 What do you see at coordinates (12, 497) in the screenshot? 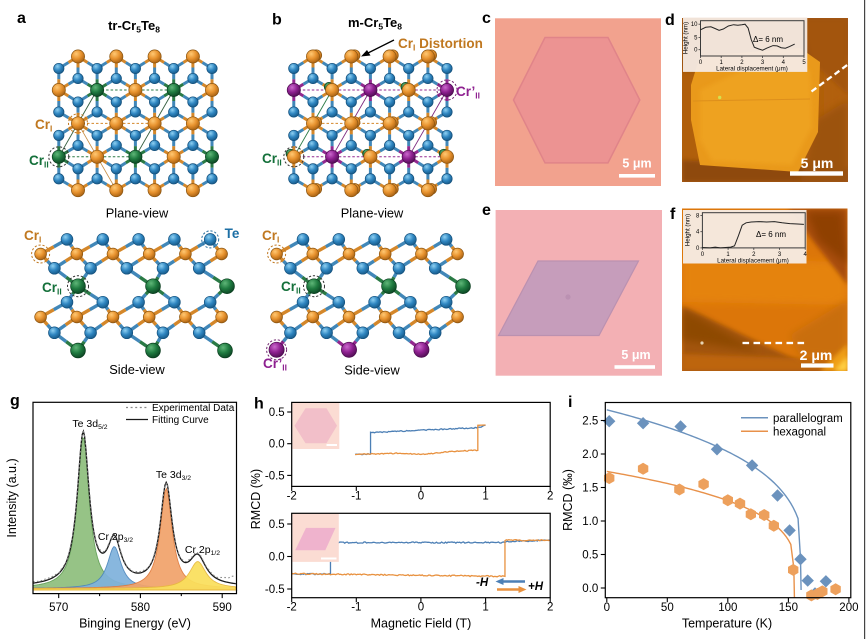
I see `svg-text: Intensity (a.u.)` at bounding box center [12, 497].